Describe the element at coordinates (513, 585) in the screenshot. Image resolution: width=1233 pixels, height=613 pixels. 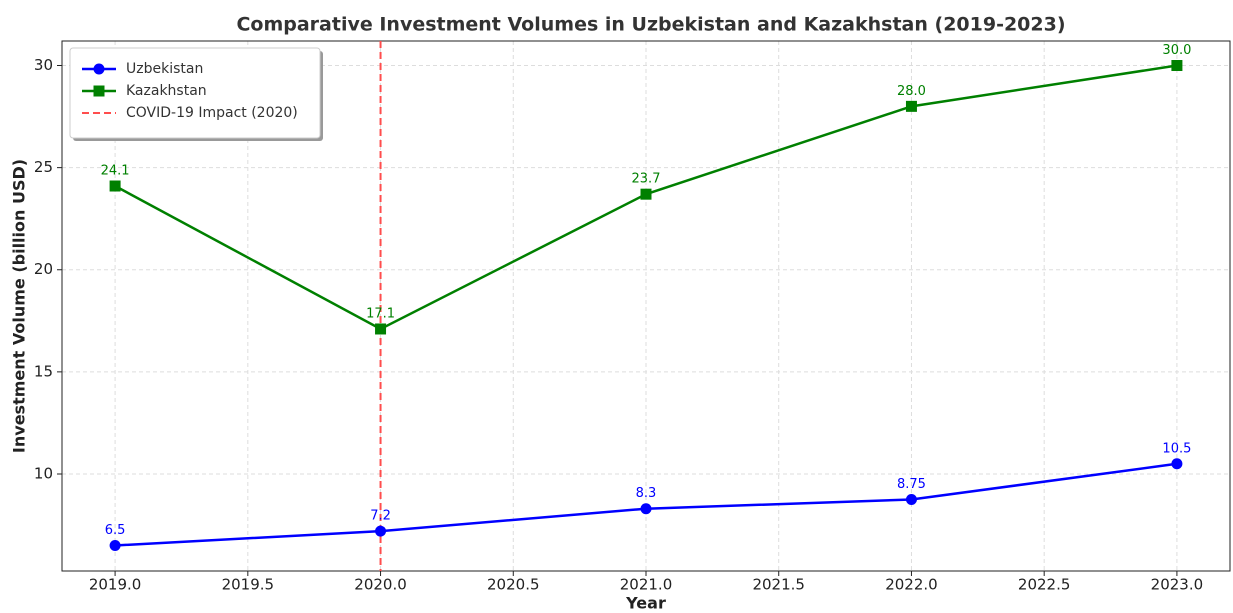
I see `x-tick-label: 2020.5` at that location.